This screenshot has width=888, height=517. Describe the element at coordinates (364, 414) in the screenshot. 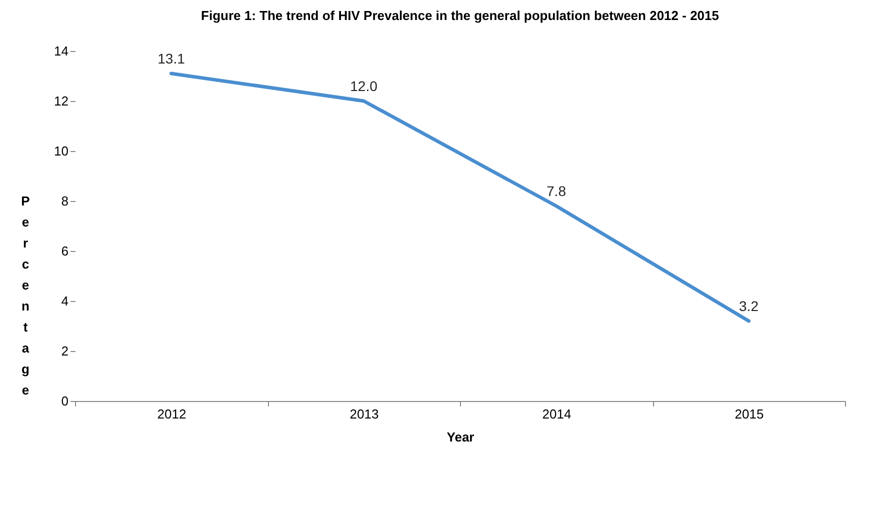

I see `x-tick-label: 2013` at that location.